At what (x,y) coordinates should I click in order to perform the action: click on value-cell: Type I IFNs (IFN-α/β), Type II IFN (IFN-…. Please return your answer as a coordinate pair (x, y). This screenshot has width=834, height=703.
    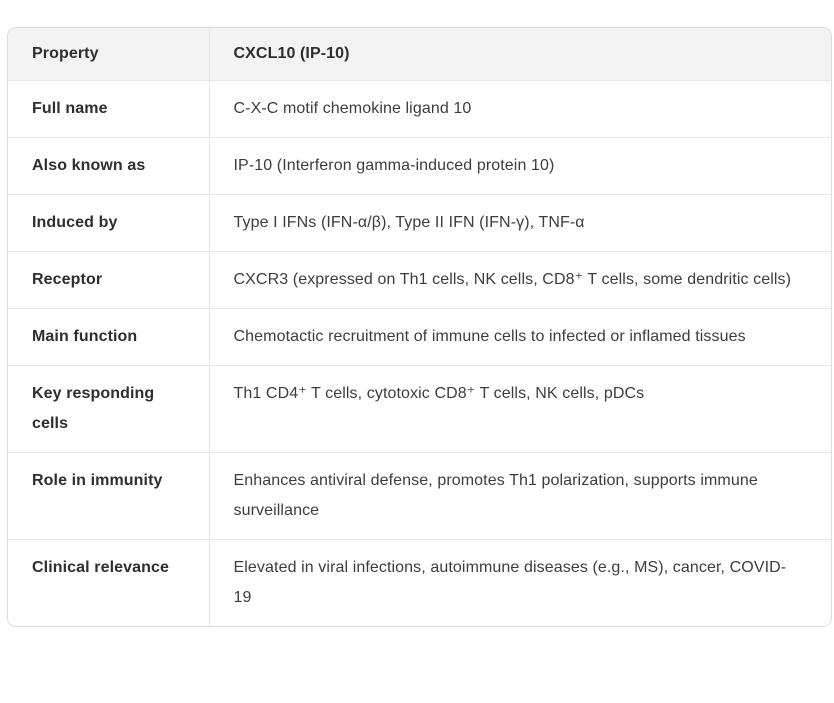
    Looking at the image, I should click on (519, 223).